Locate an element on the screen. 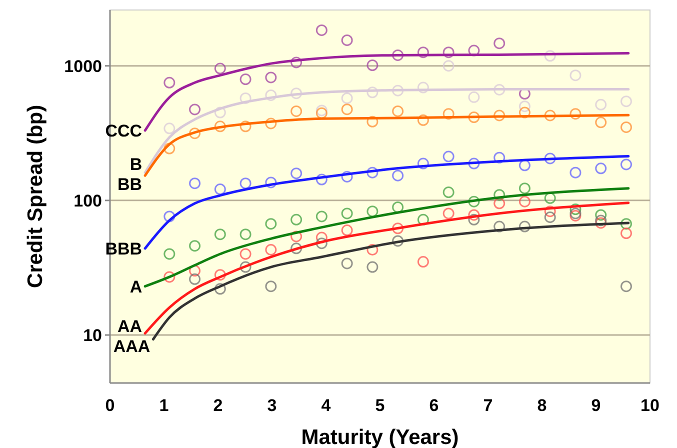 The height and width of the screenshot is (448, 677). x-tick-label: 5 is located at coordinates (380, 405).